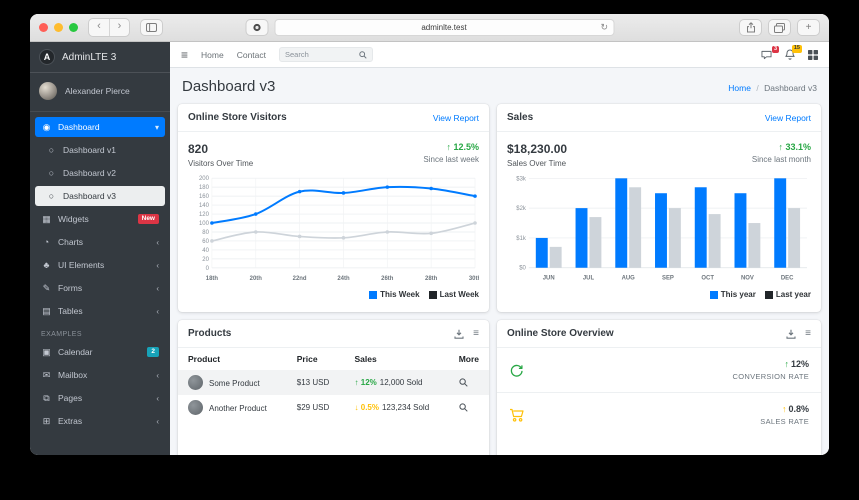 This screenshot has height=500, width=859. I want to click on svg-text: DEC, so click(787, 279).